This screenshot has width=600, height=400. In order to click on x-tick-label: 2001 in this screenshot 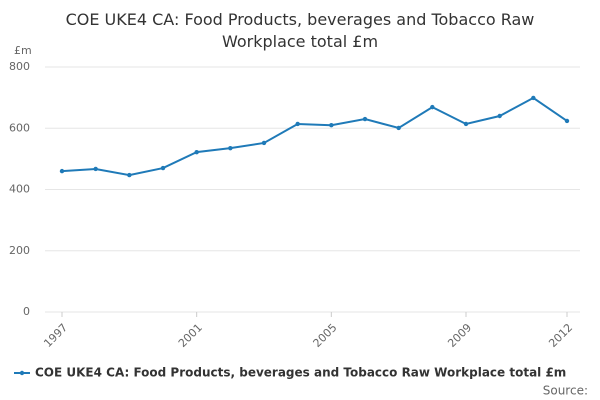, I will do `click(190, 335)`.